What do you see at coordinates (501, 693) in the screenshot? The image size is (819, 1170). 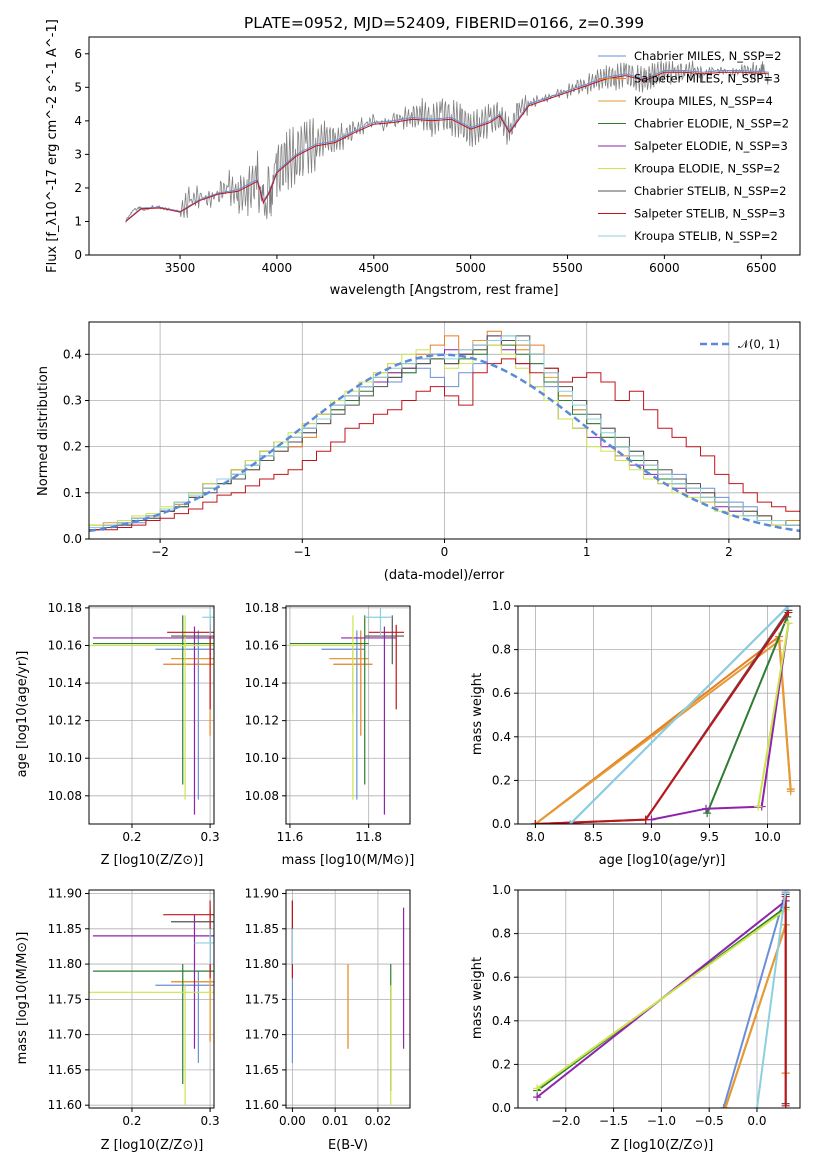 I see `y-tick-label: 0.6` at bounding box center [501, 693].